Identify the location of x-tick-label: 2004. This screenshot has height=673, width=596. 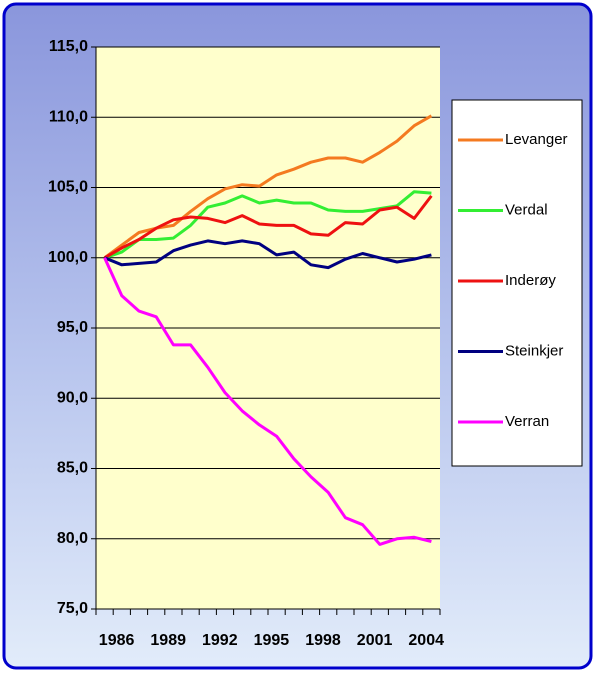
(426, 640).